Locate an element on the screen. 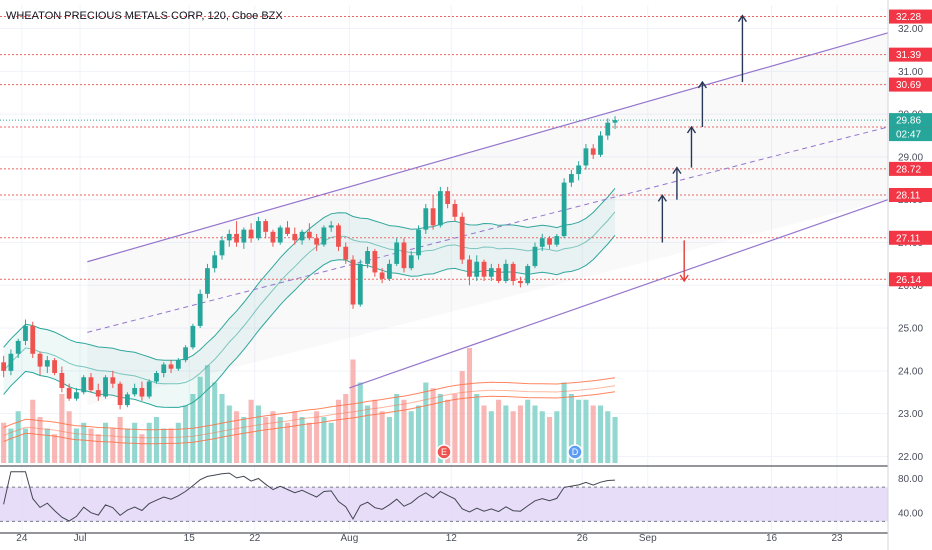 The image size is (932, 550). price-axis-label: 23.00 is located at coordinates (910, 414).